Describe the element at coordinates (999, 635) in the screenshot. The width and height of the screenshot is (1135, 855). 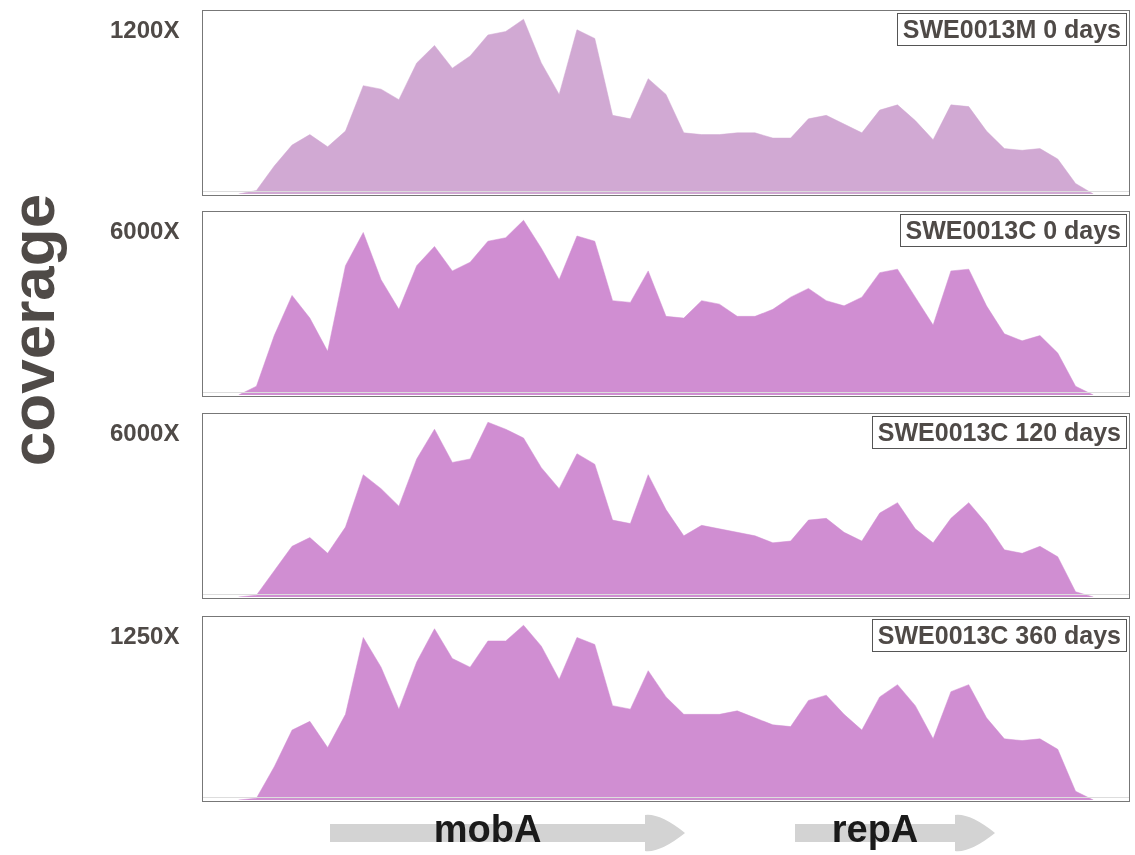
I see `chart-title: SWE0013C 360 days` at that location.